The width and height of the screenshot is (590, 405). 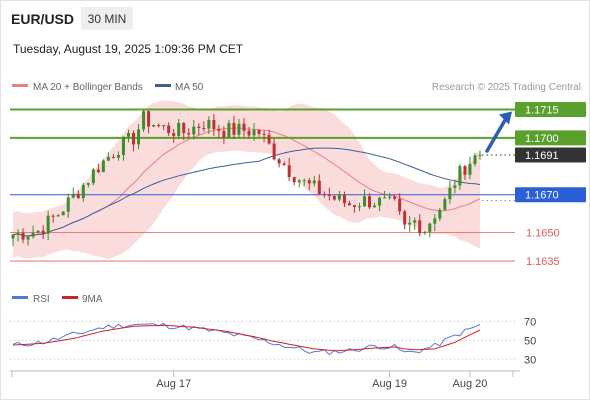 What do you see at coordinates (530, 323) in the screenshot?
I see `rsi-tick-label-70: 70` at bounding box center [530, 323].